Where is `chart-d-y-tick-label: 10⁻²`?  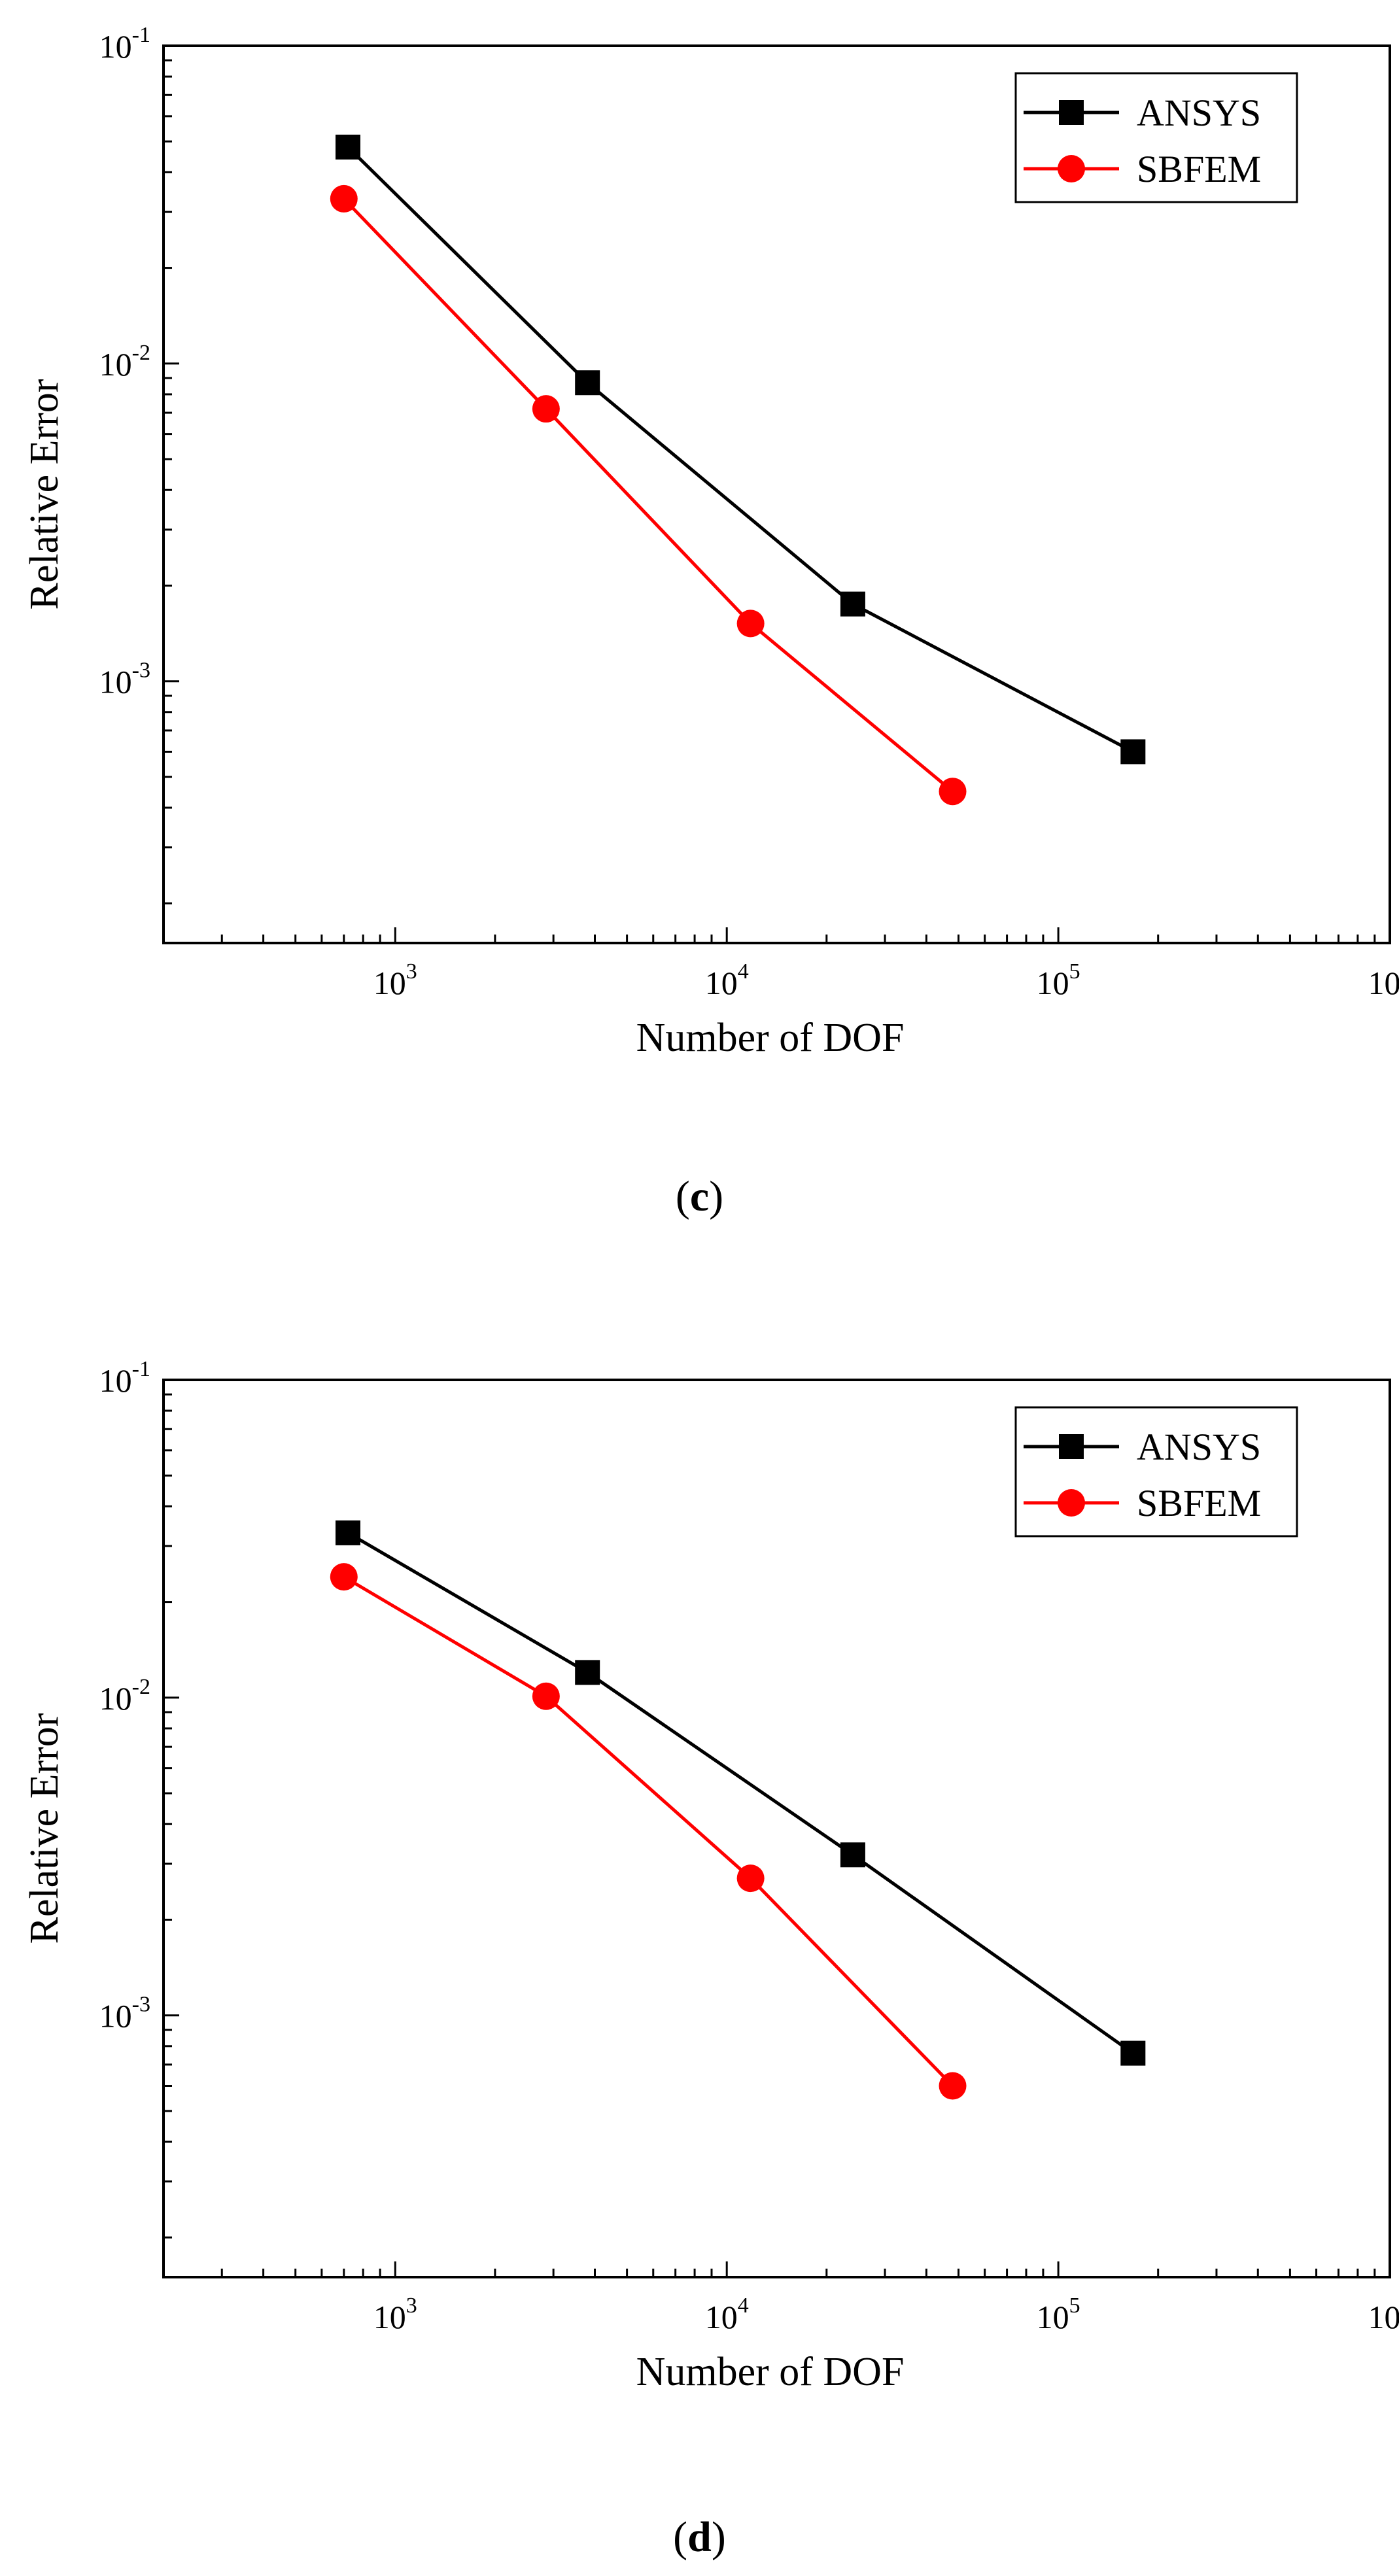 chart-d-y-tick-label: 10⁻² is located at coordinates (125, 1696).